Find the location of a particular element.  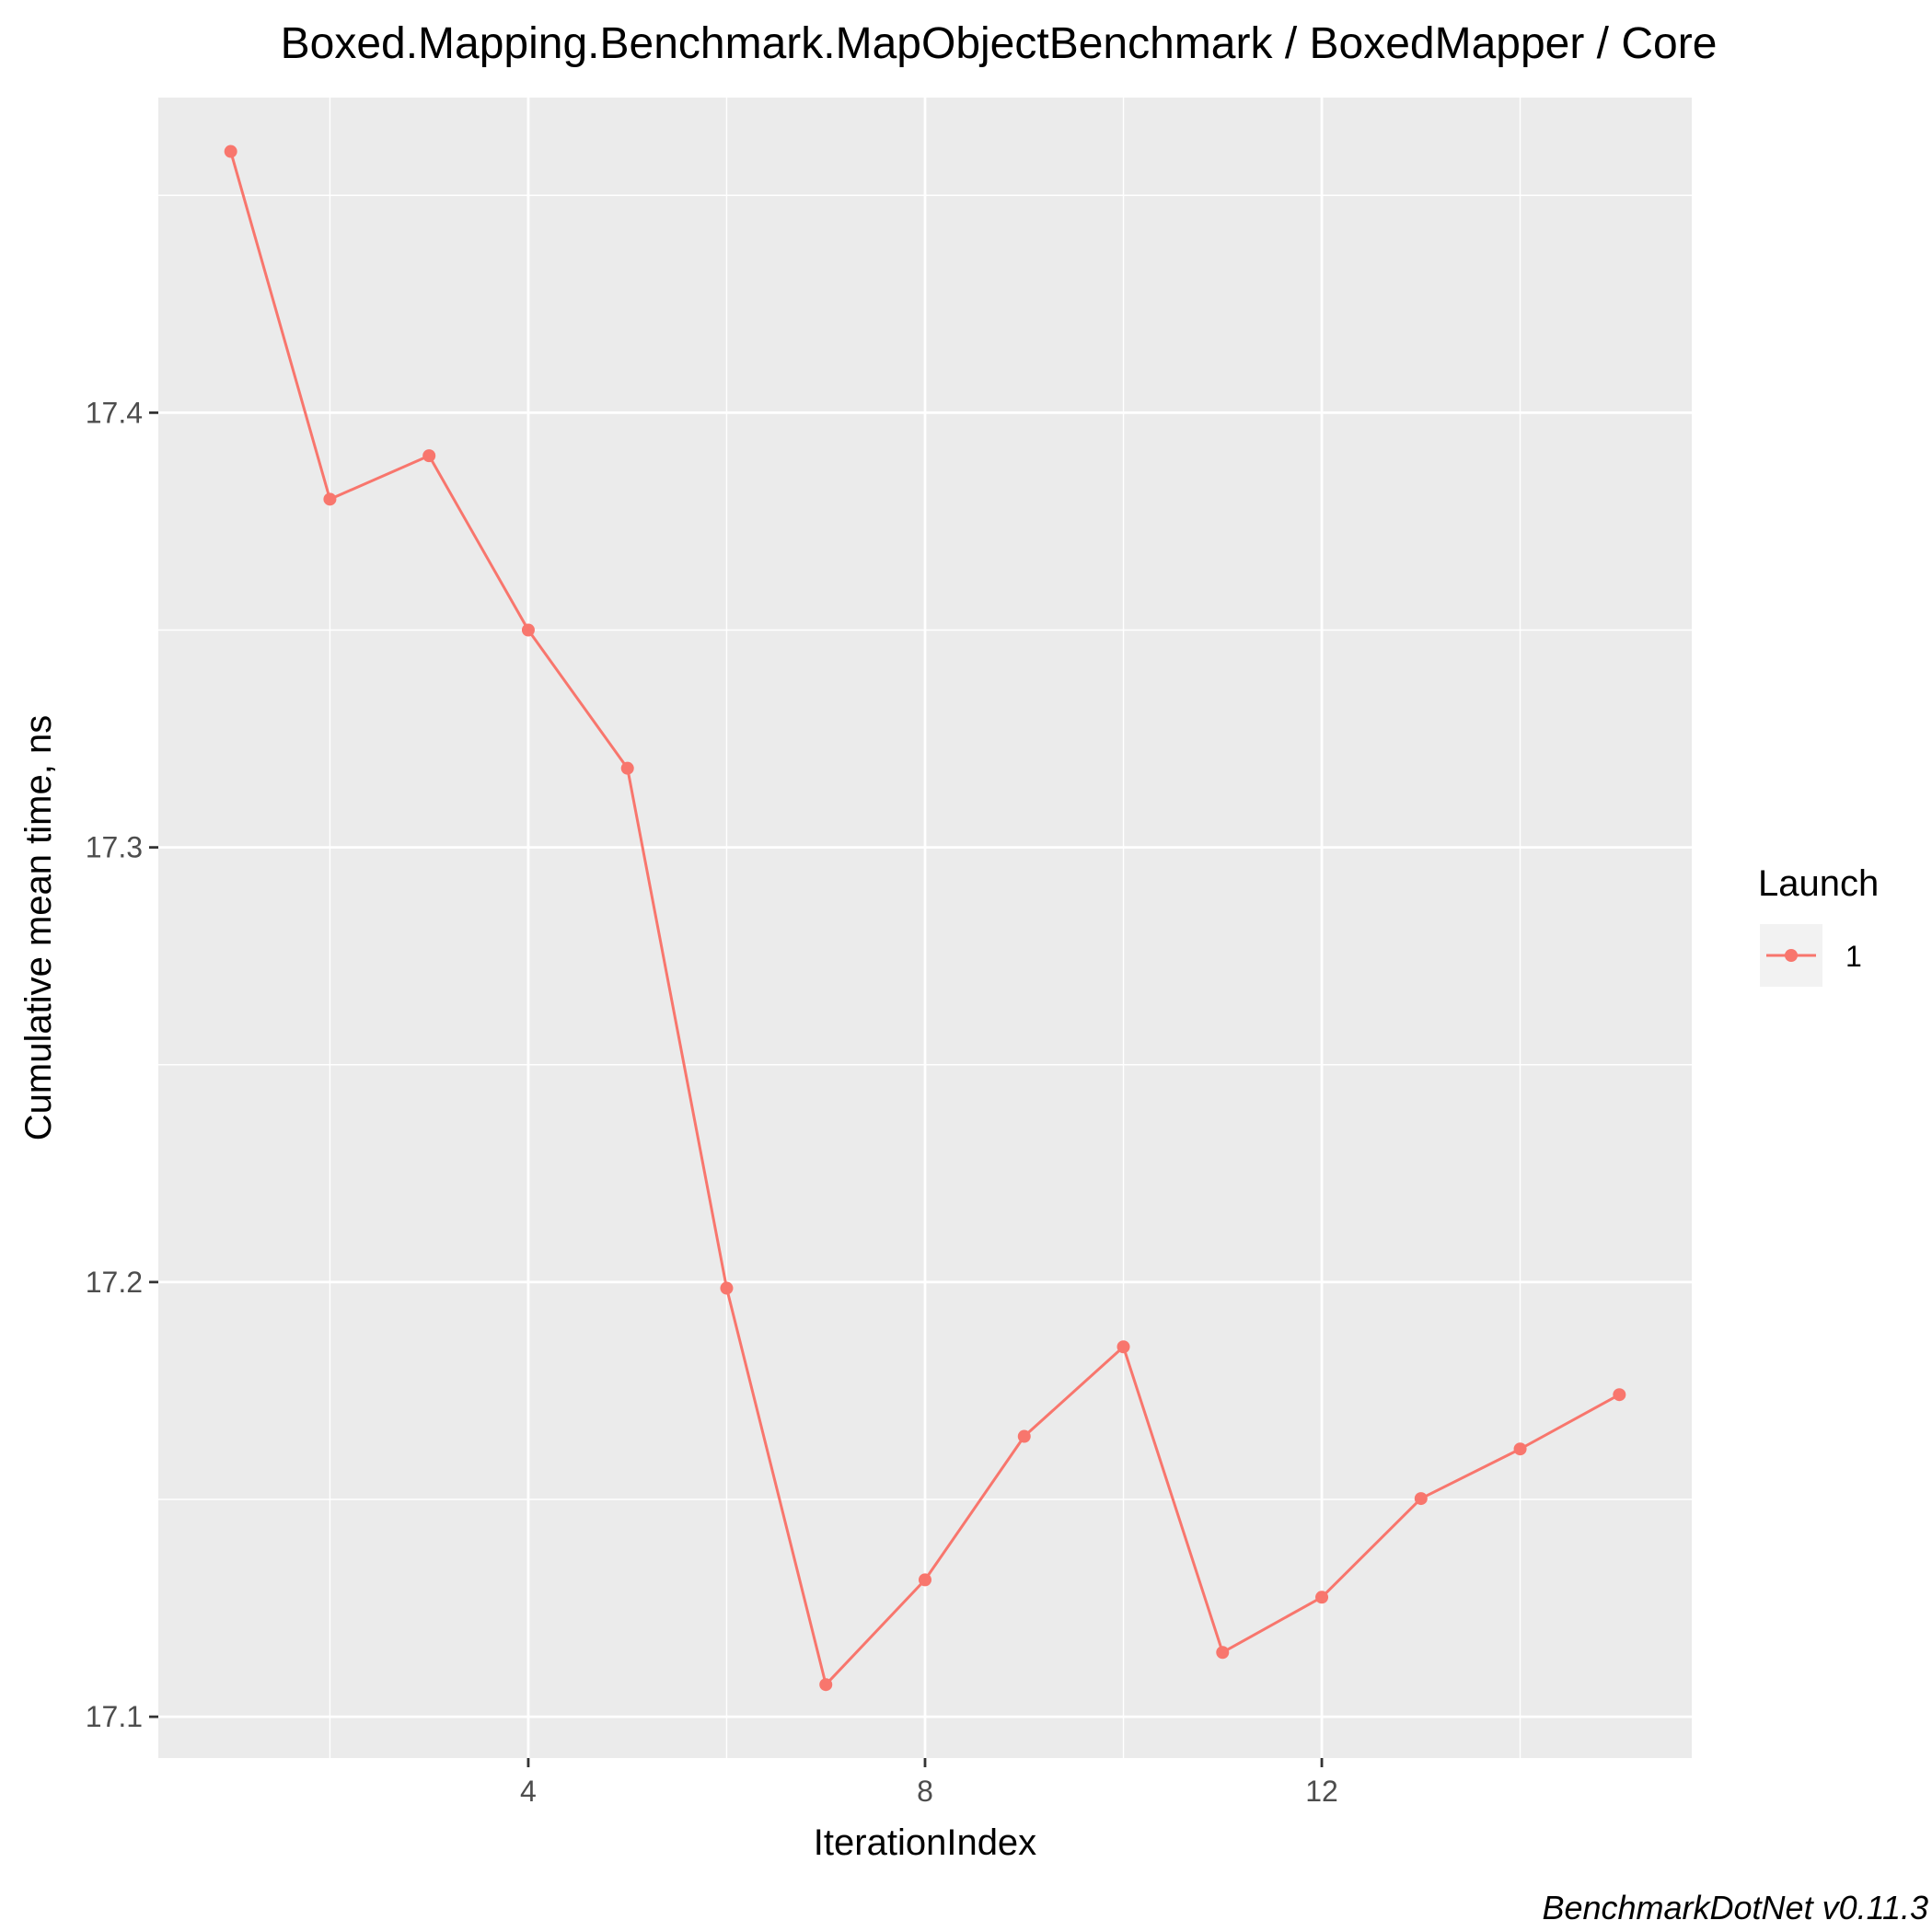

legend-title: Launch is located at coordinates (1819, 884).